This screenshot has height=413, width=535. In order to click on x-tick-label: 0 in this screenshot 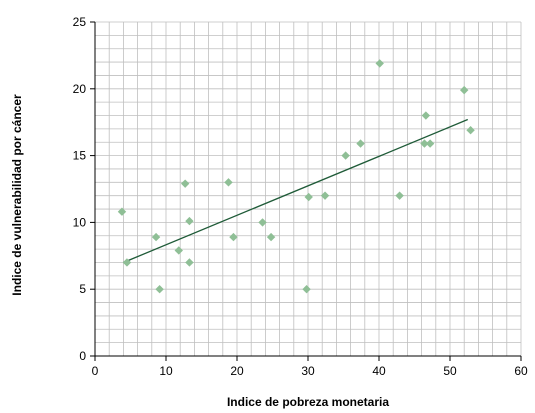, I will do `click(95, 371)`.